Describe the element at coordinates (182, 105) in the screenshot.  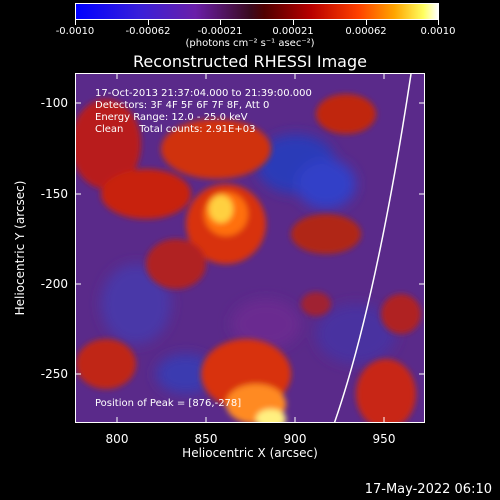
I see `detectors-label: Detectors: 3F 4F 5F 6F 7F 8F, Att 0` at that location.